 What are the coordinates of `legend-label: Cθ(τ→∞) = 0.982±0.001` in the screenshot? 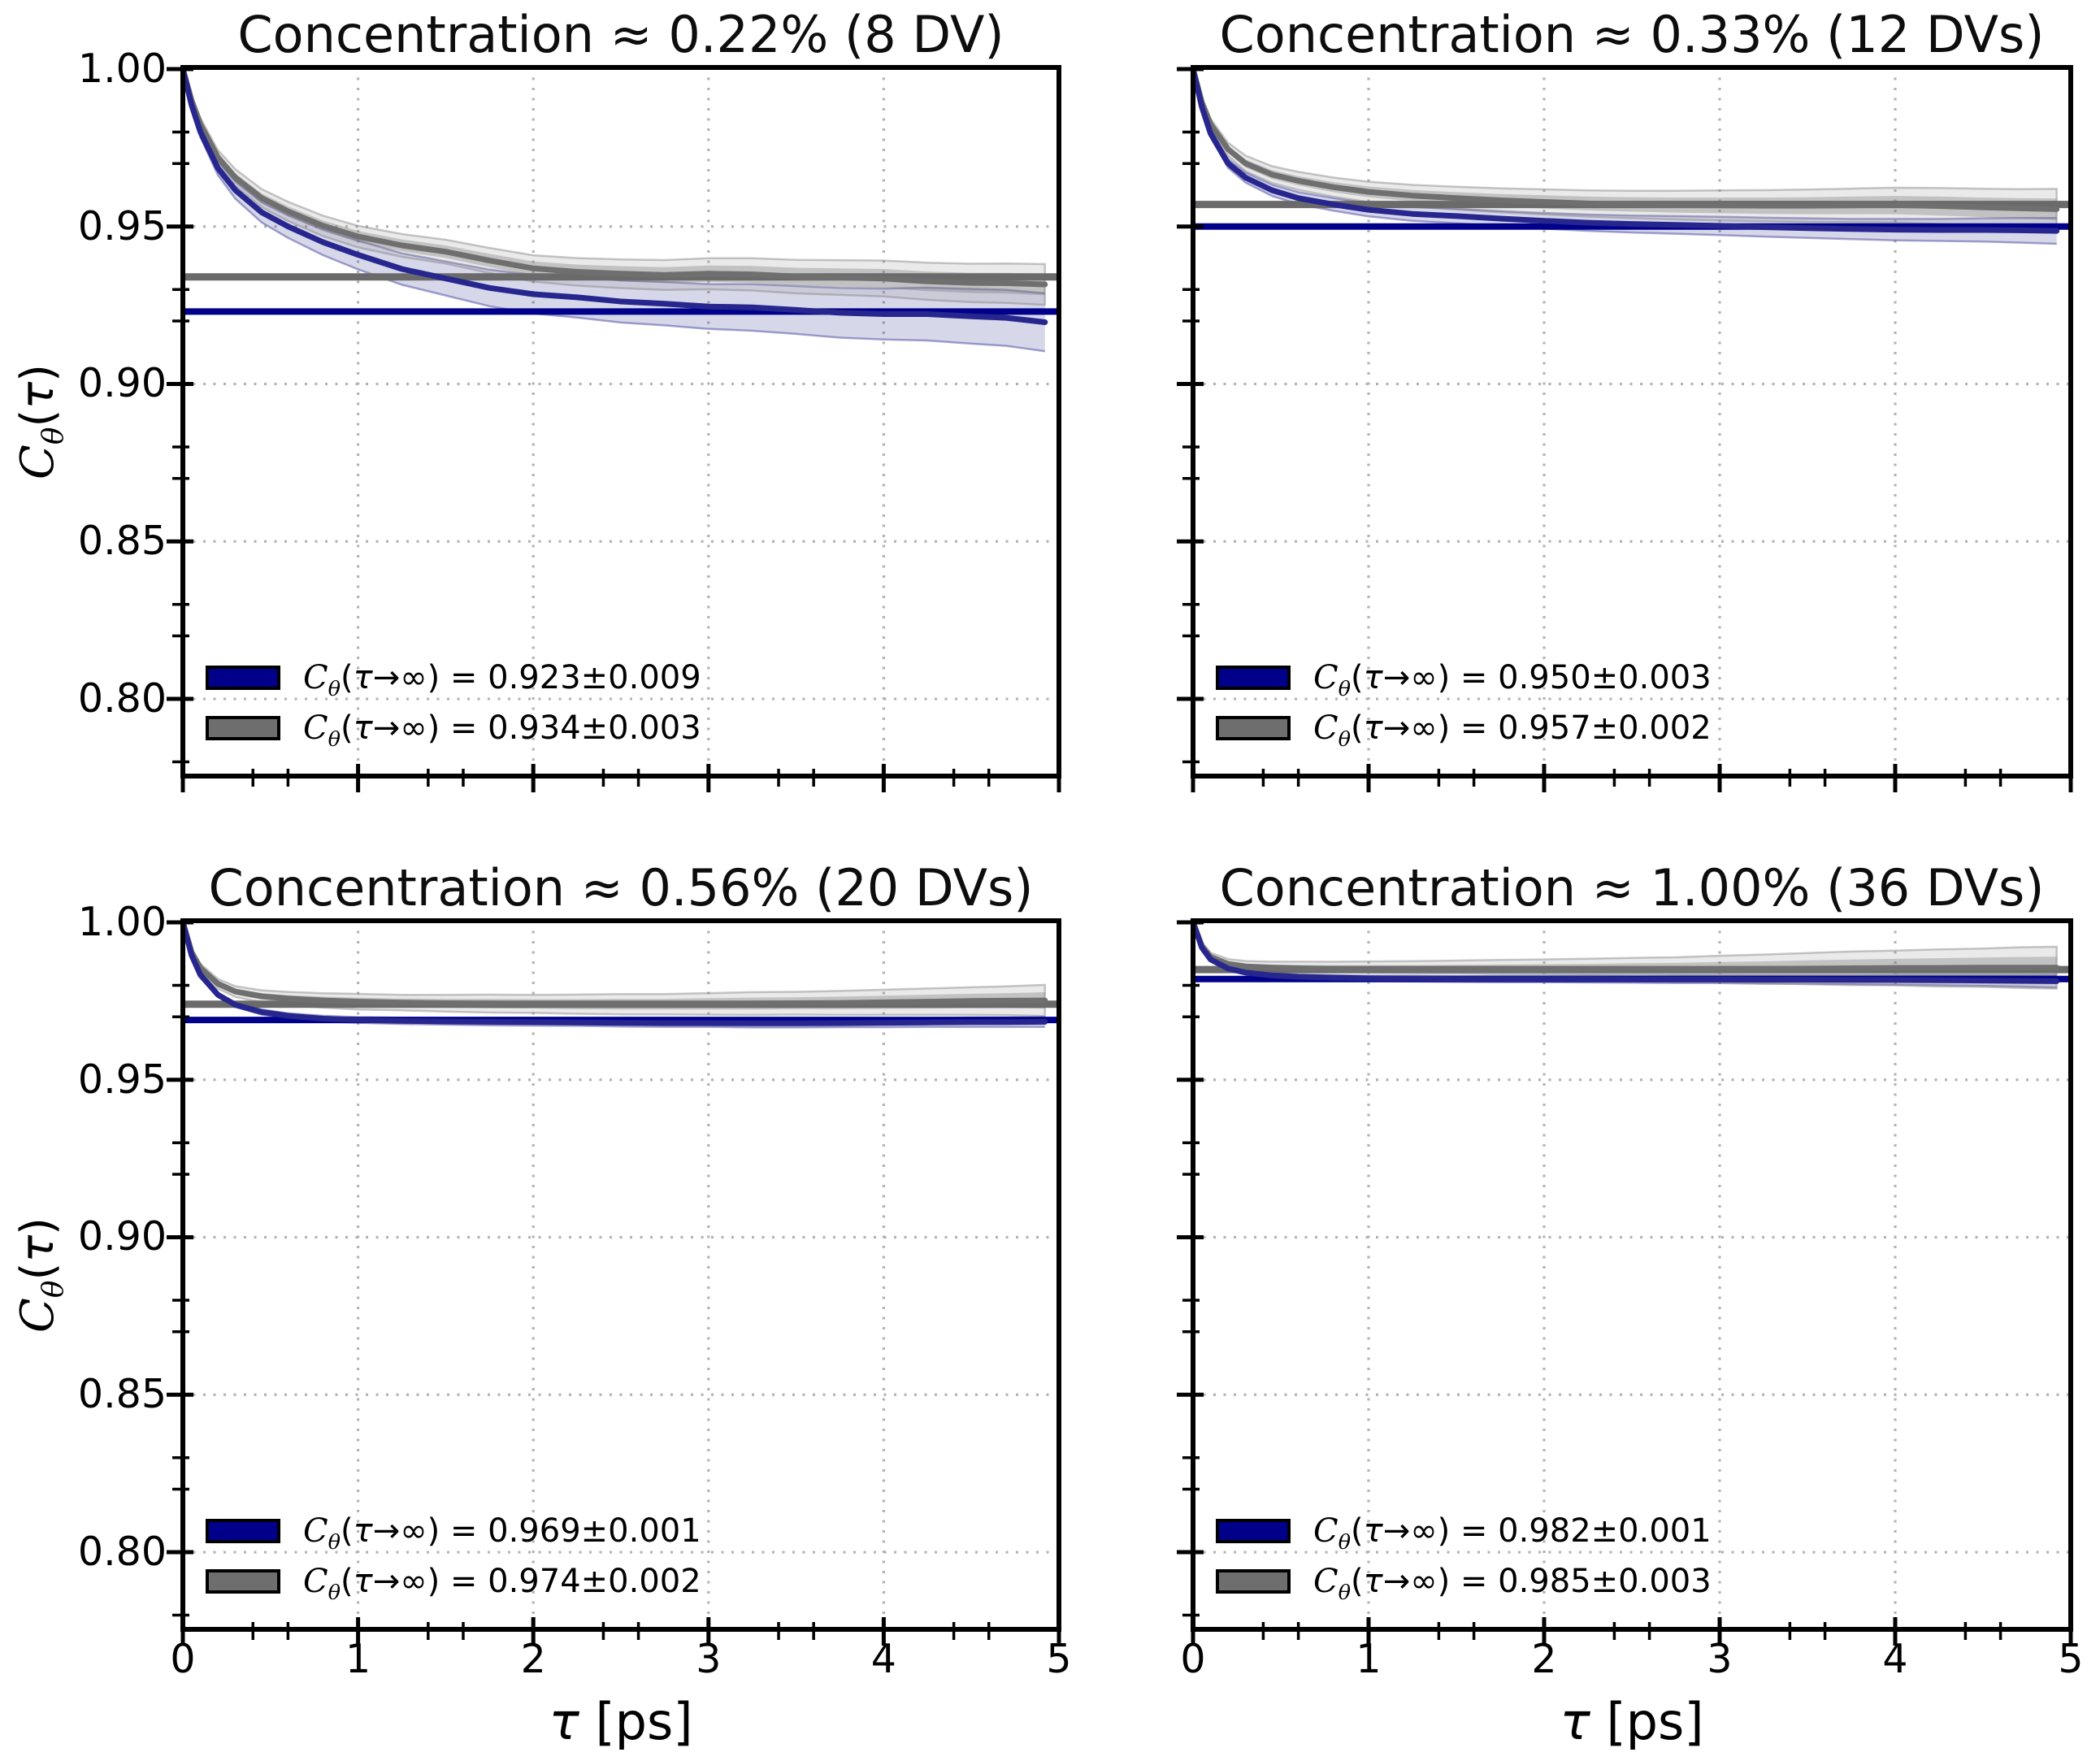 It's located at (1512, 1533).